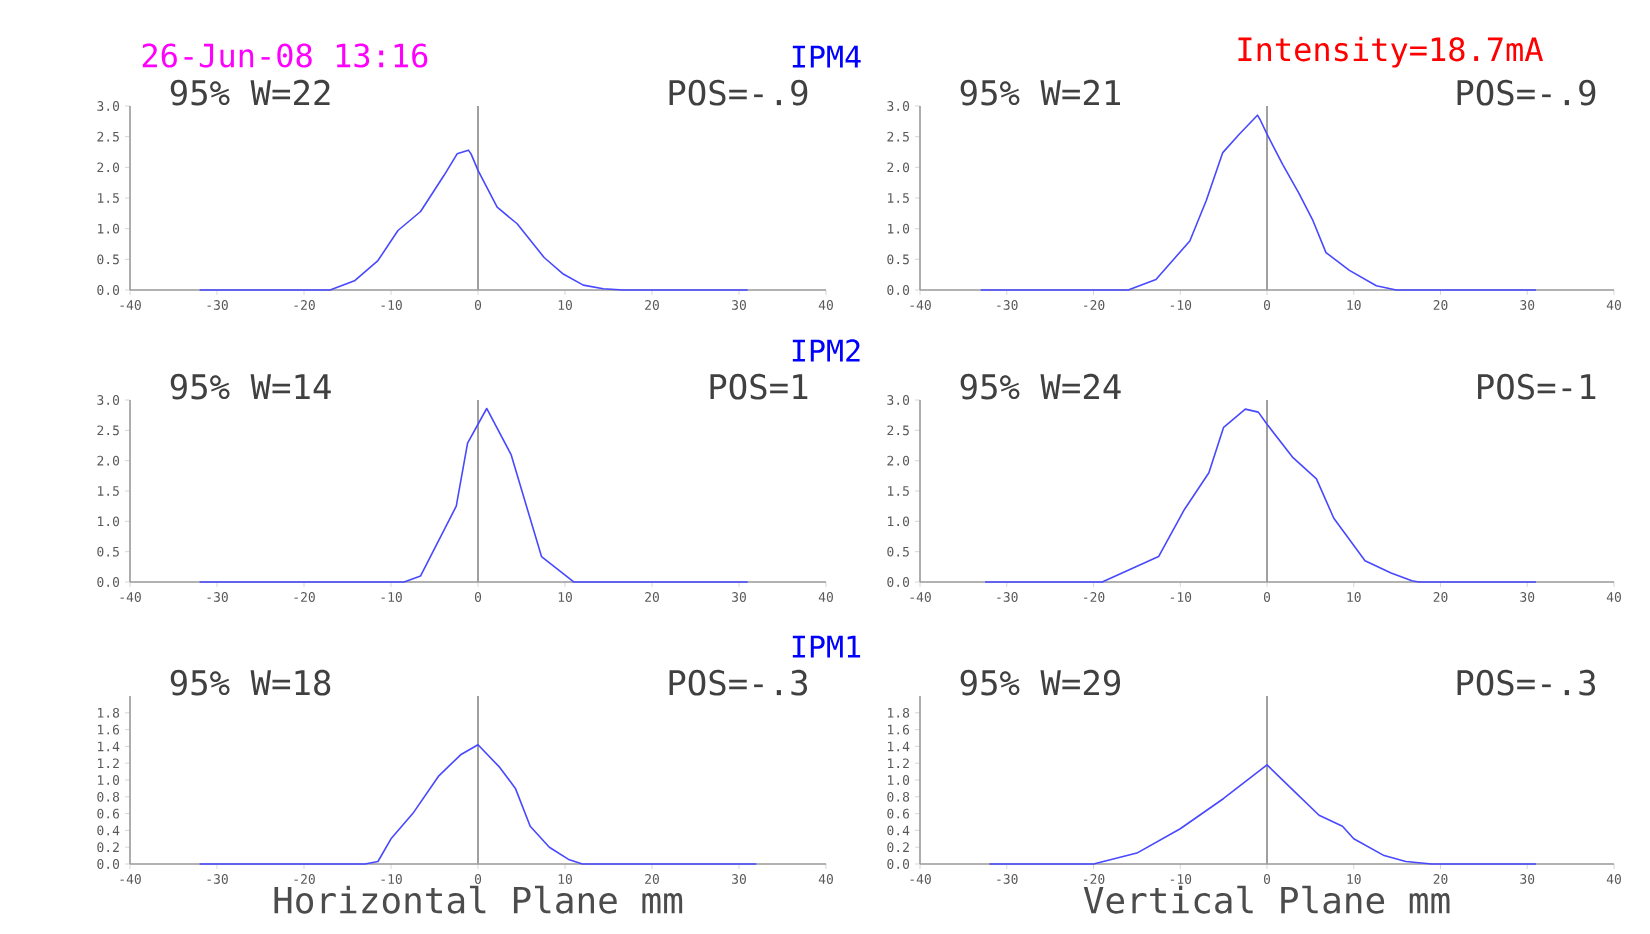  What do you see at coordinates (759, 386) in the screenshot?
I see `text: POS=1` at bounding box center [759, 386].